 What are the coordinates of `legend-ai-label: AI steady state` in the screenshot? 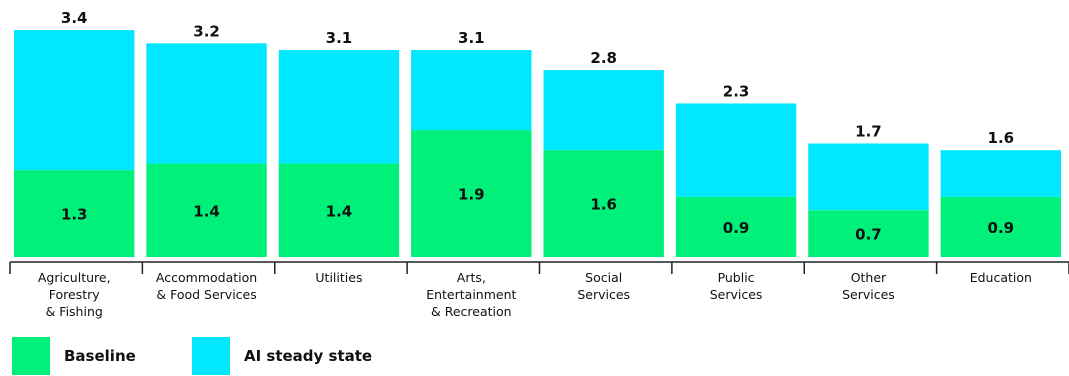 It's located at (308, 356).